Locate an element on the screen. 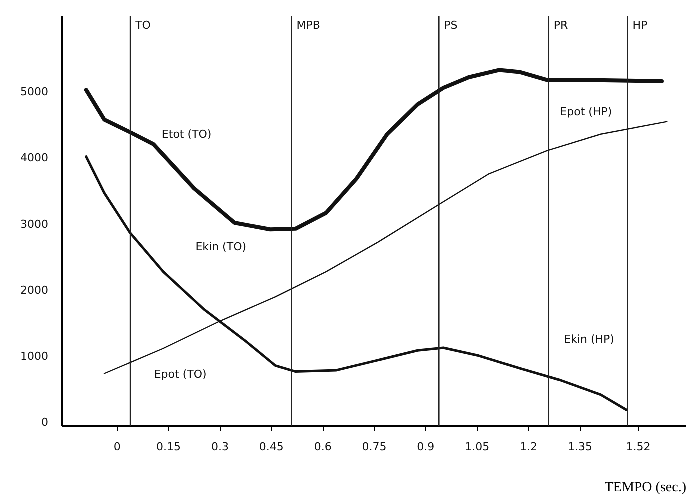  x-tick-label: 0 is located at coordinates (117, 447).